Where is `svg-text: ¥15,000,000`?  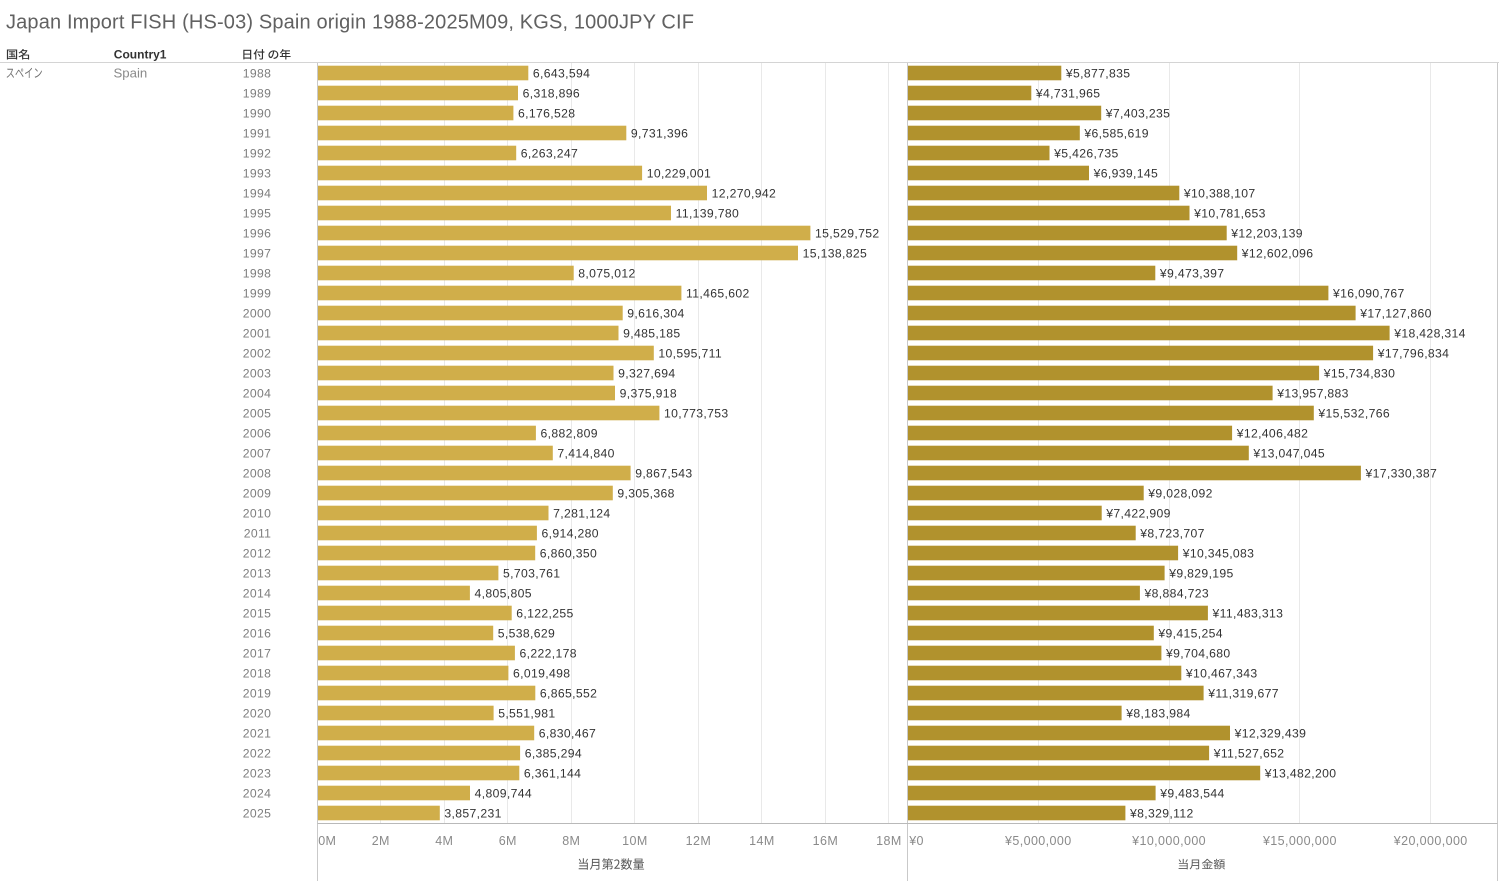 svg-text: ¥15,000,000 is located at coordinates (1299, 841).